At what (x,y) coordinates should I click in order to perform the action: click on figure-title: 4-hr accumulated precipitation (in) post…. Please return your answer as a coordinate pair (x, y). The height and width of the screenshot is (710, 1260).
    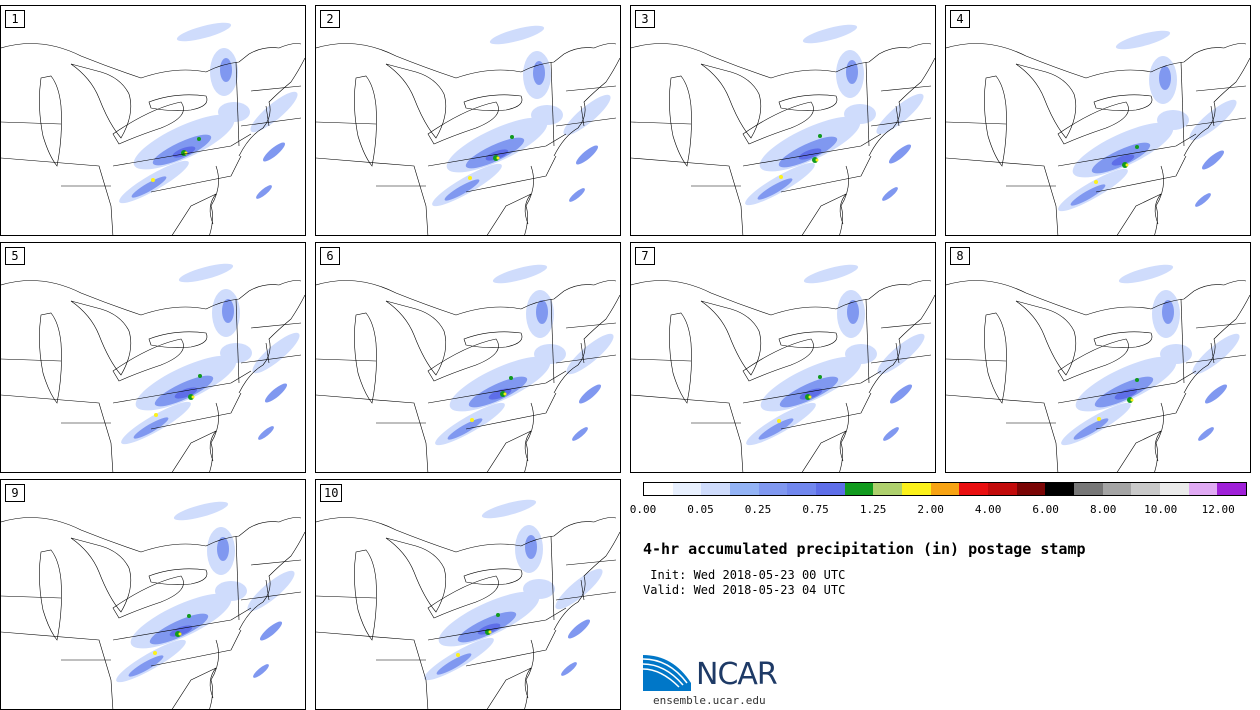
    Looking at the image, I should click on (864, 549).